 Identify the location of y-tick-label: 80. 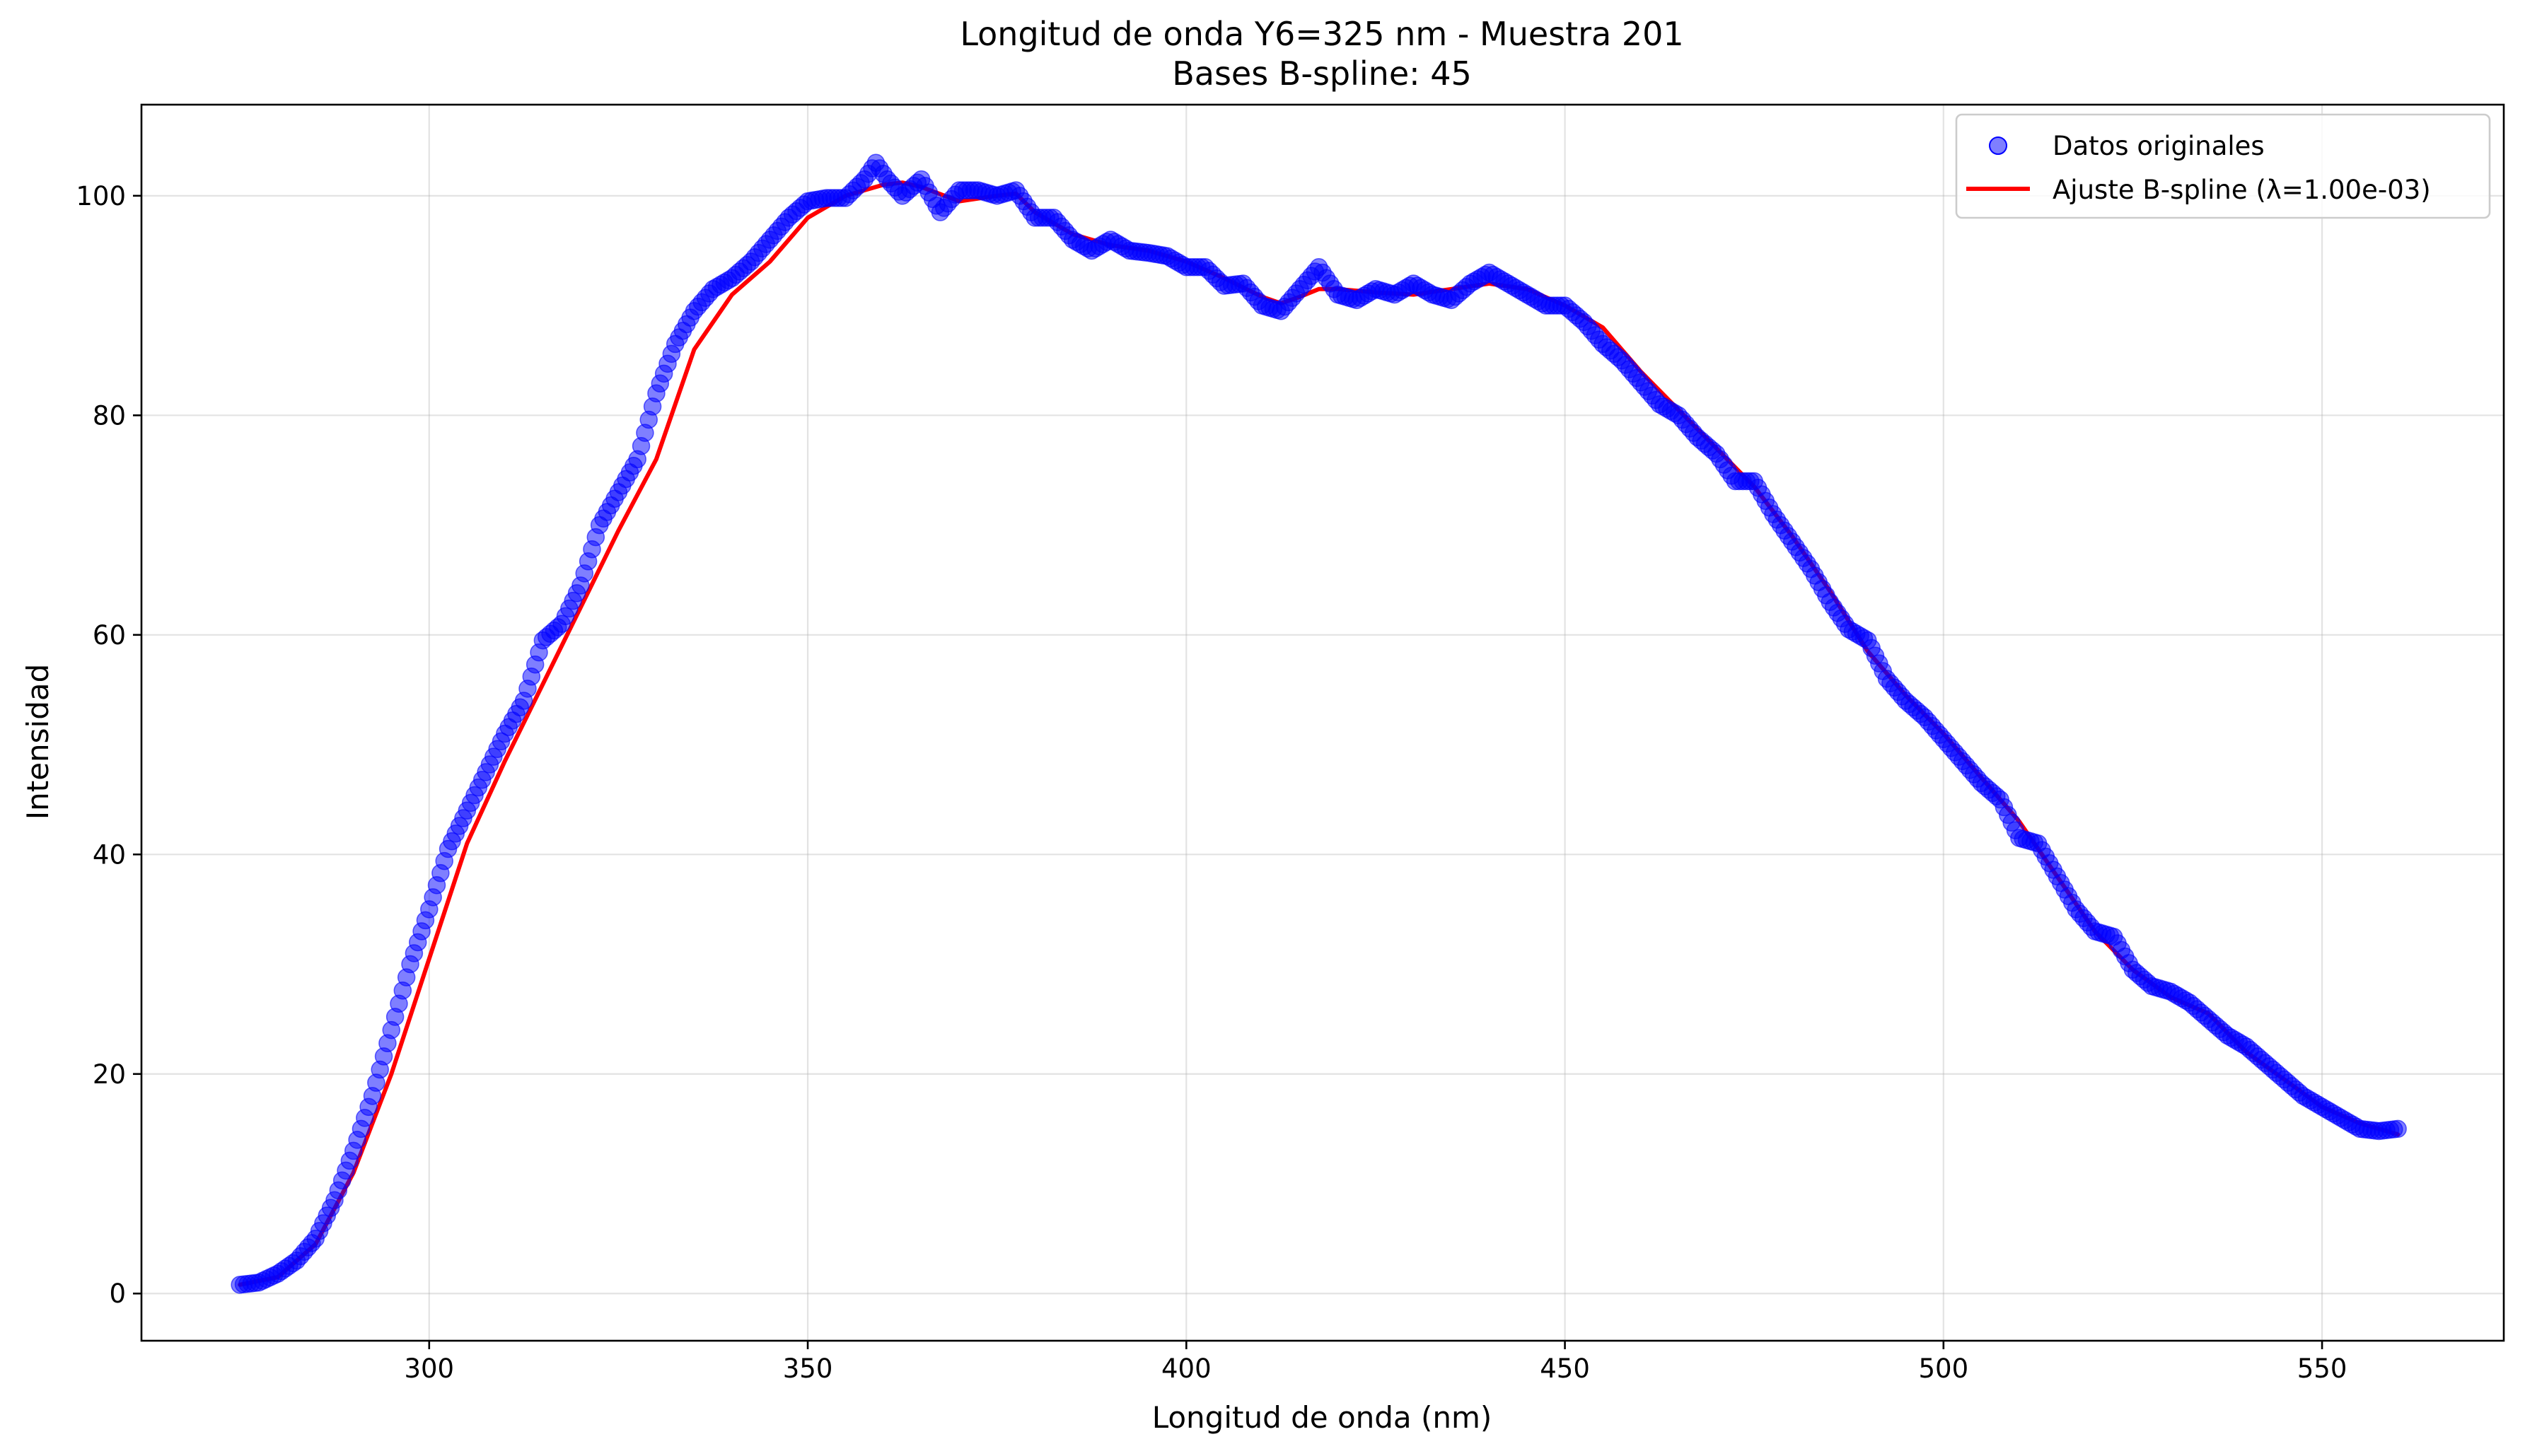
(109, 415).